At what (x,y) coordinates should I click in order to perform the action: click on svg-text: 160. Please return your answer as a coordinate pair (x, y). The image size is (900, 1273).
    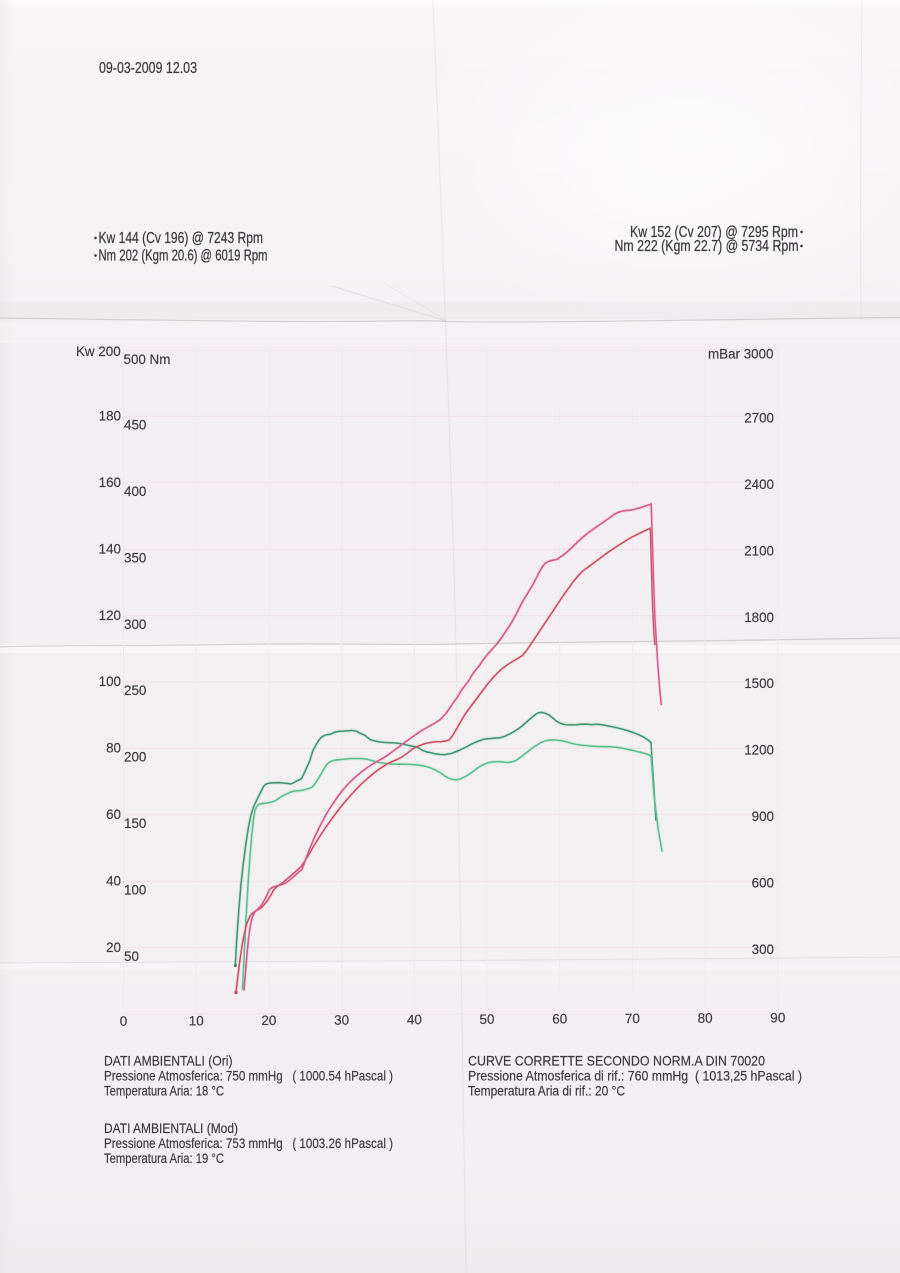
    Looking at the image, I should click on (110, 482).